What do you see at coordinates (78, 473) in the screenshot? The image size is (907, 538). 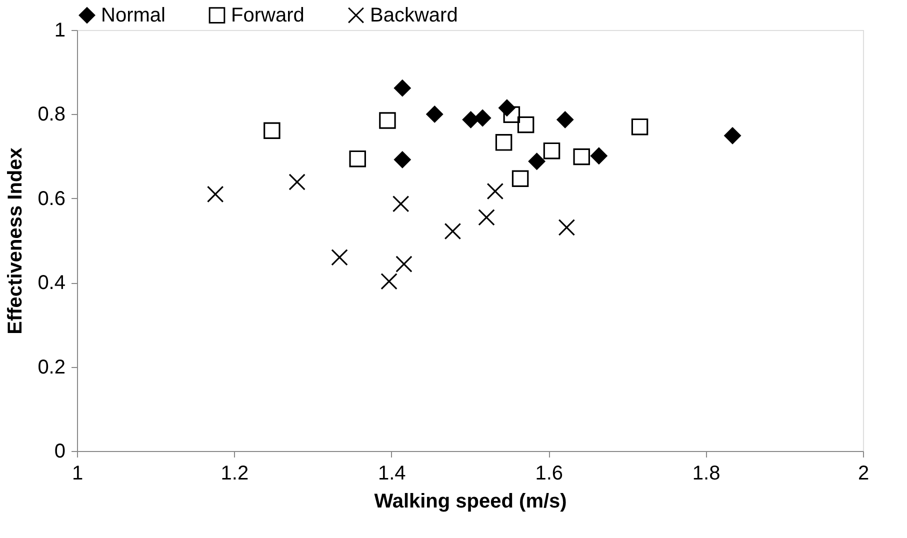 I see `x-tick-label: 1` at bounding box center [78, 473].